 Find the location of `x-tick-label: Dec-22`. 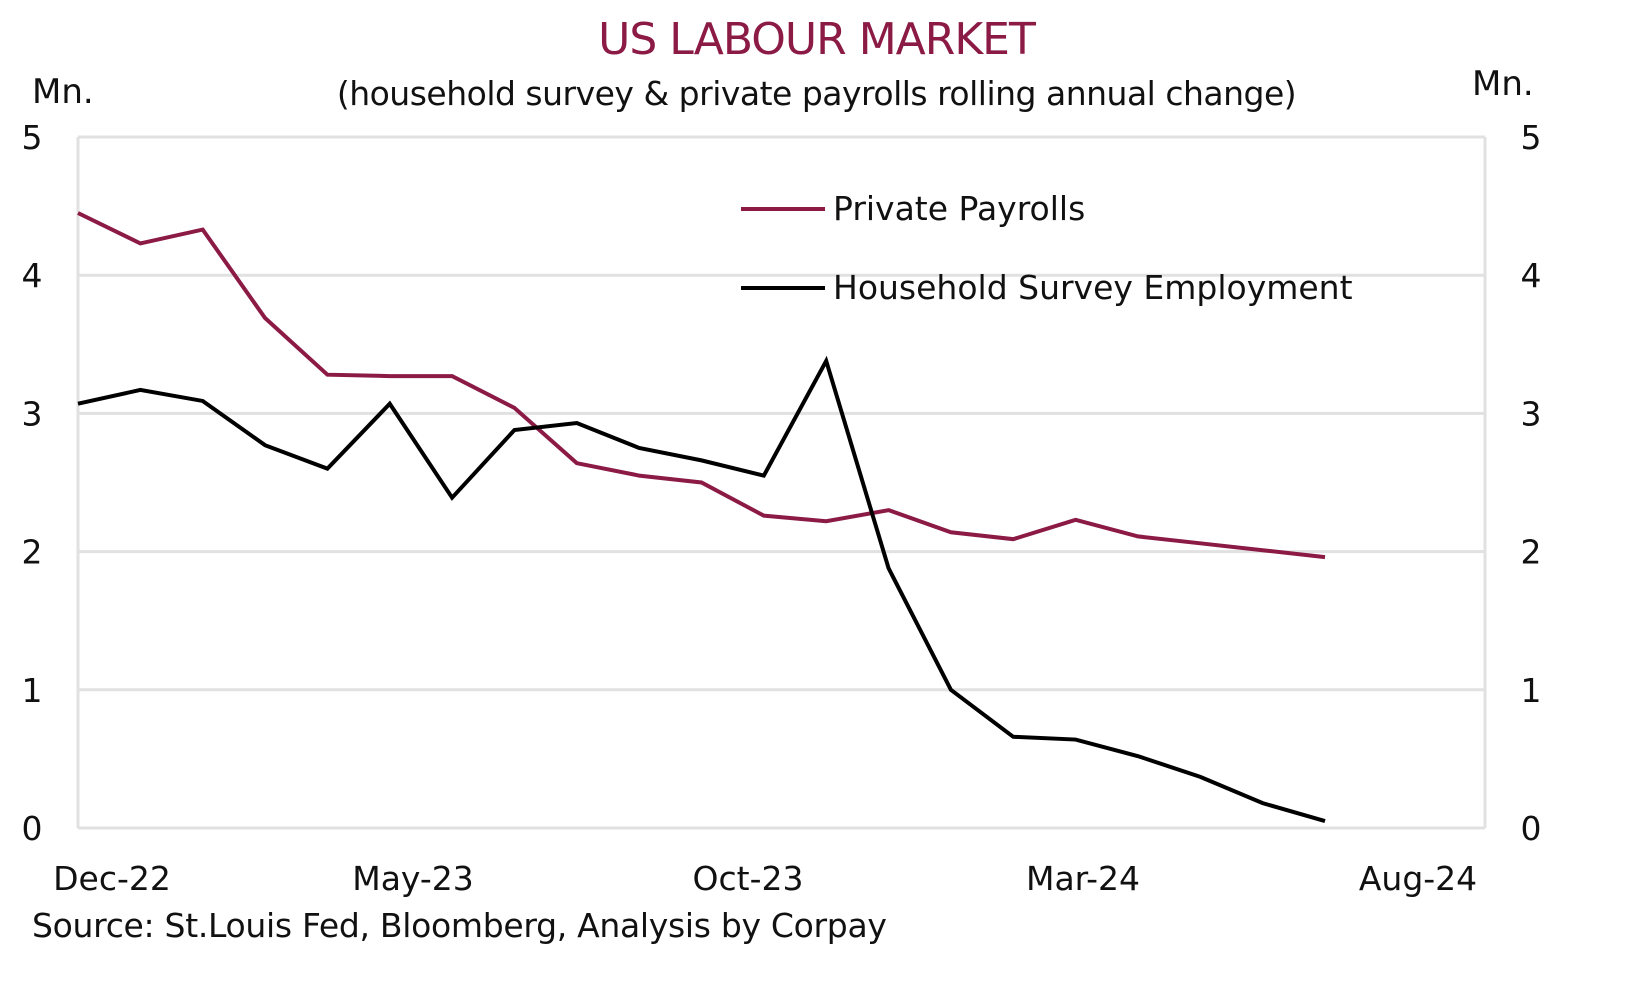

x-tick-label: Dec-22 is located at coordinates (112, 878).